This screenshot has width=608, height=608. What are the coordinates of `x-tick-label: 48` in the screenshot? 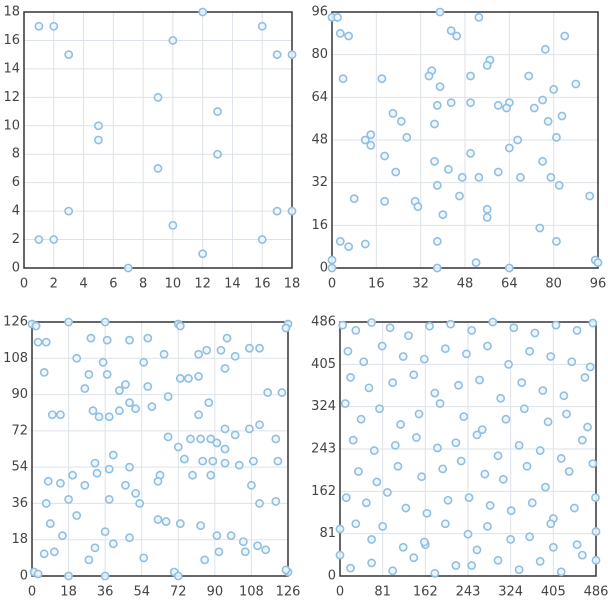 It's located at (465, 284).